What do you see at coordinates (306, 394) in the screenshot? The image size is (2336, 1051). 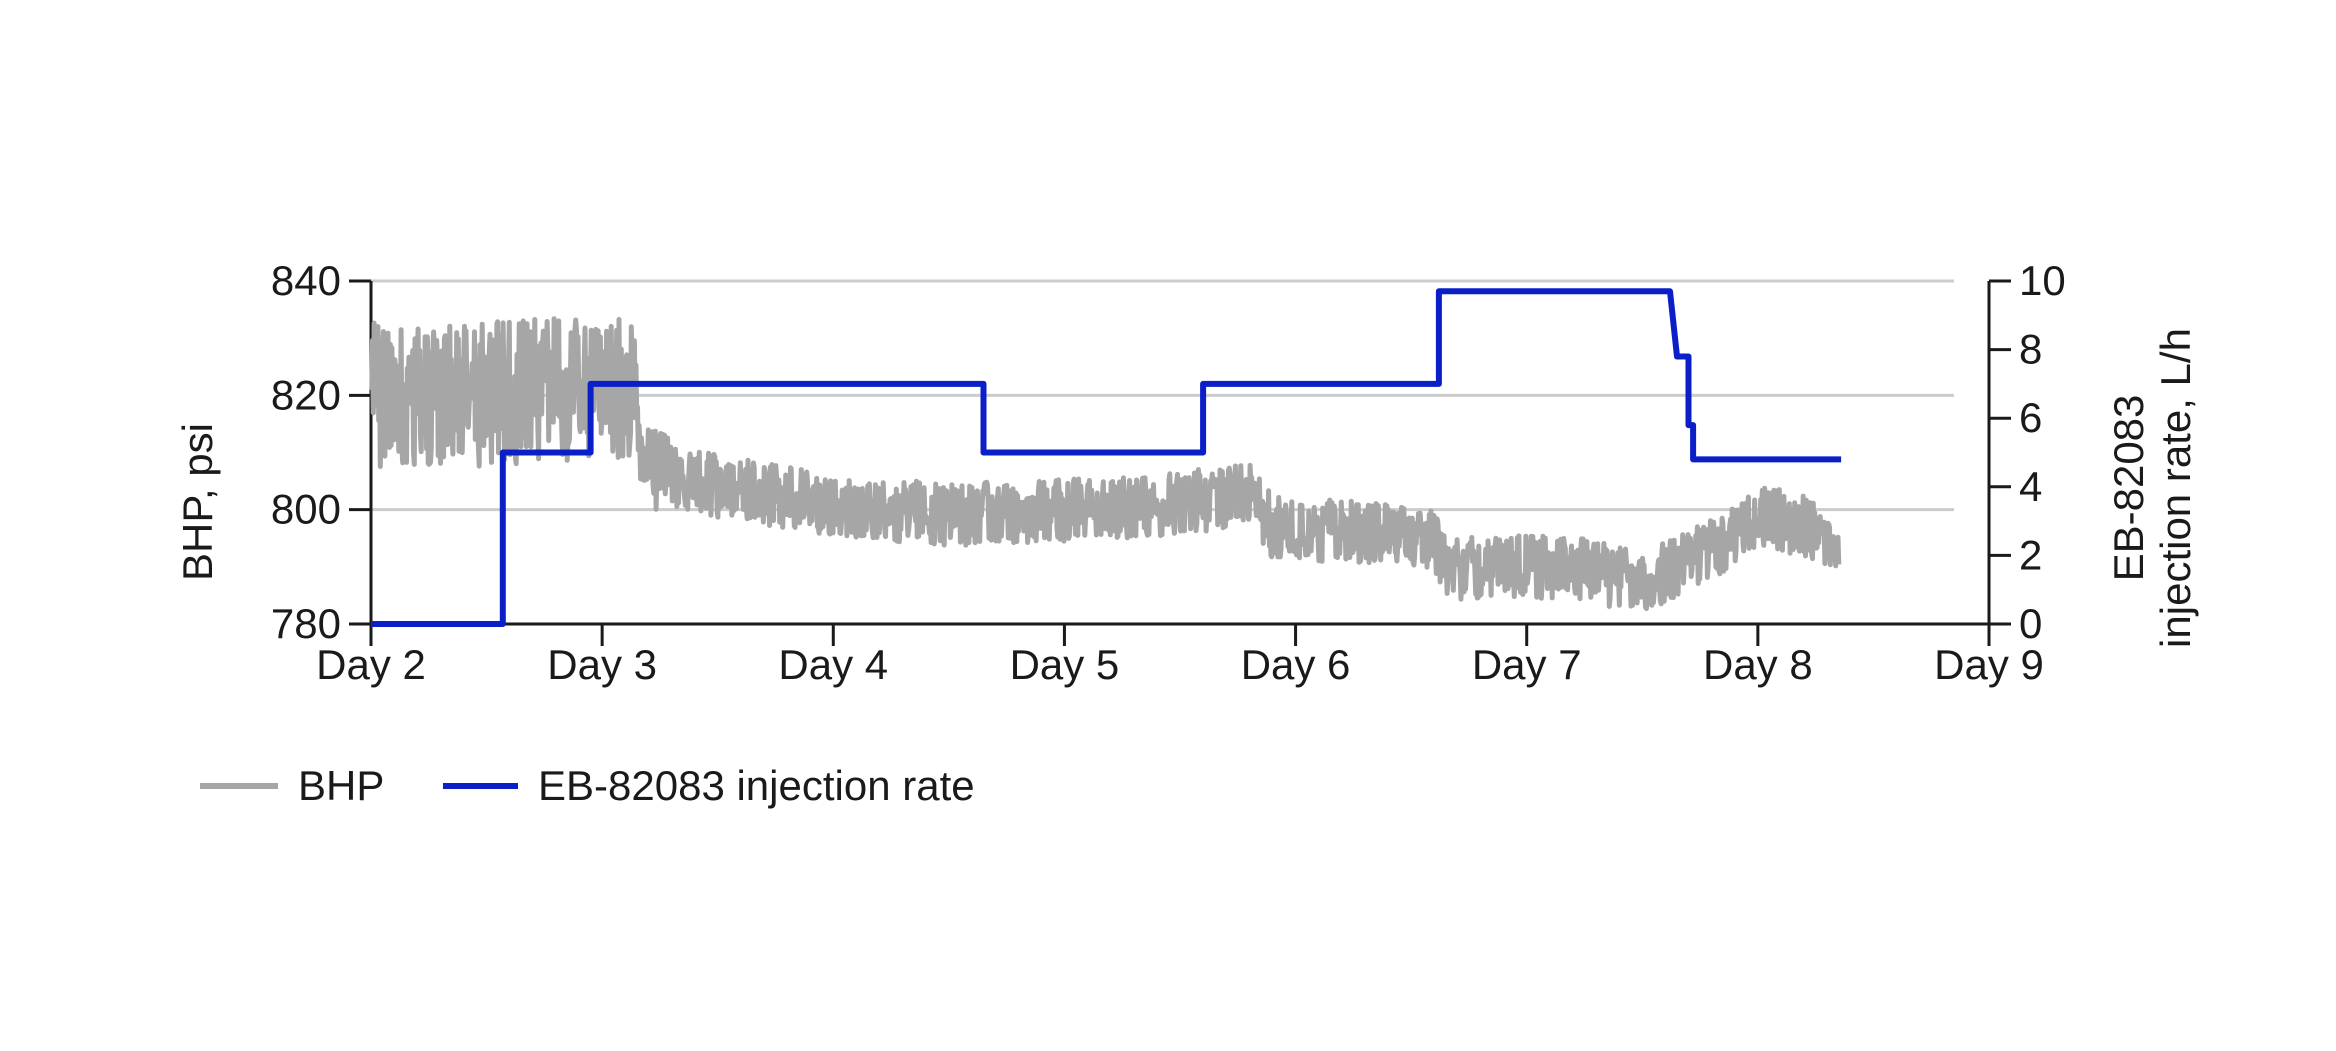 I see `y-left-tick-label-820: 820` at bounding box center [306, 394].